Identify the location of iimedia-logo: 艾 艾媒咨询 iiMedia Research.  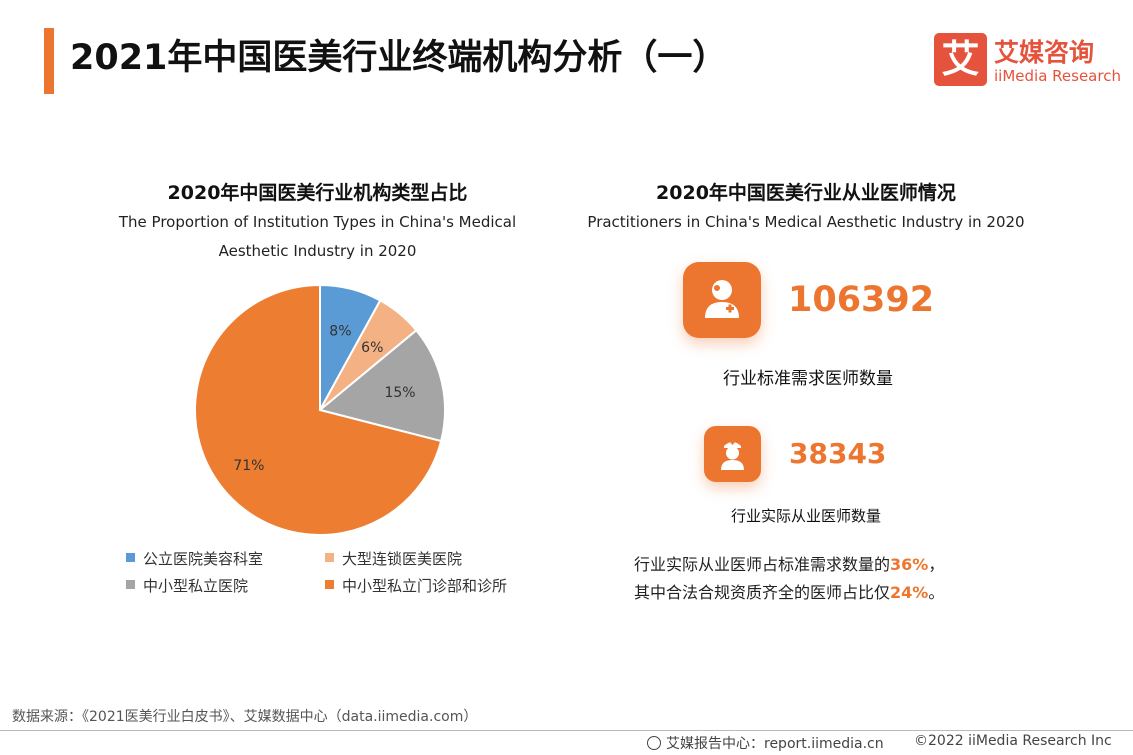
(1027, 61).